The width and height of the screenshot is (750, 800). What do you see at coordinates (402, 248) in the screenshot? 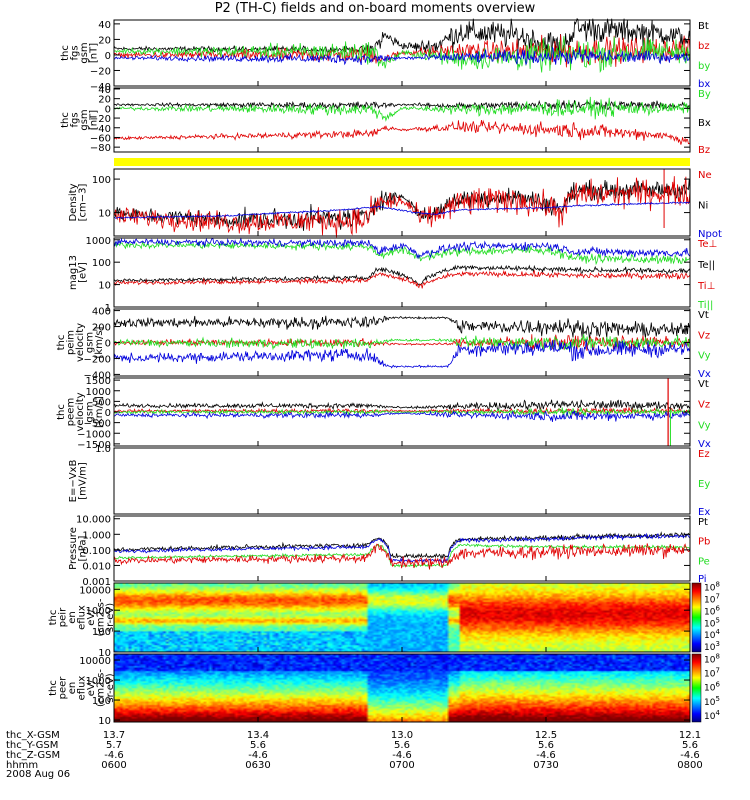
I see `series-temp-ti⊥` at bounding box center [402, 248].